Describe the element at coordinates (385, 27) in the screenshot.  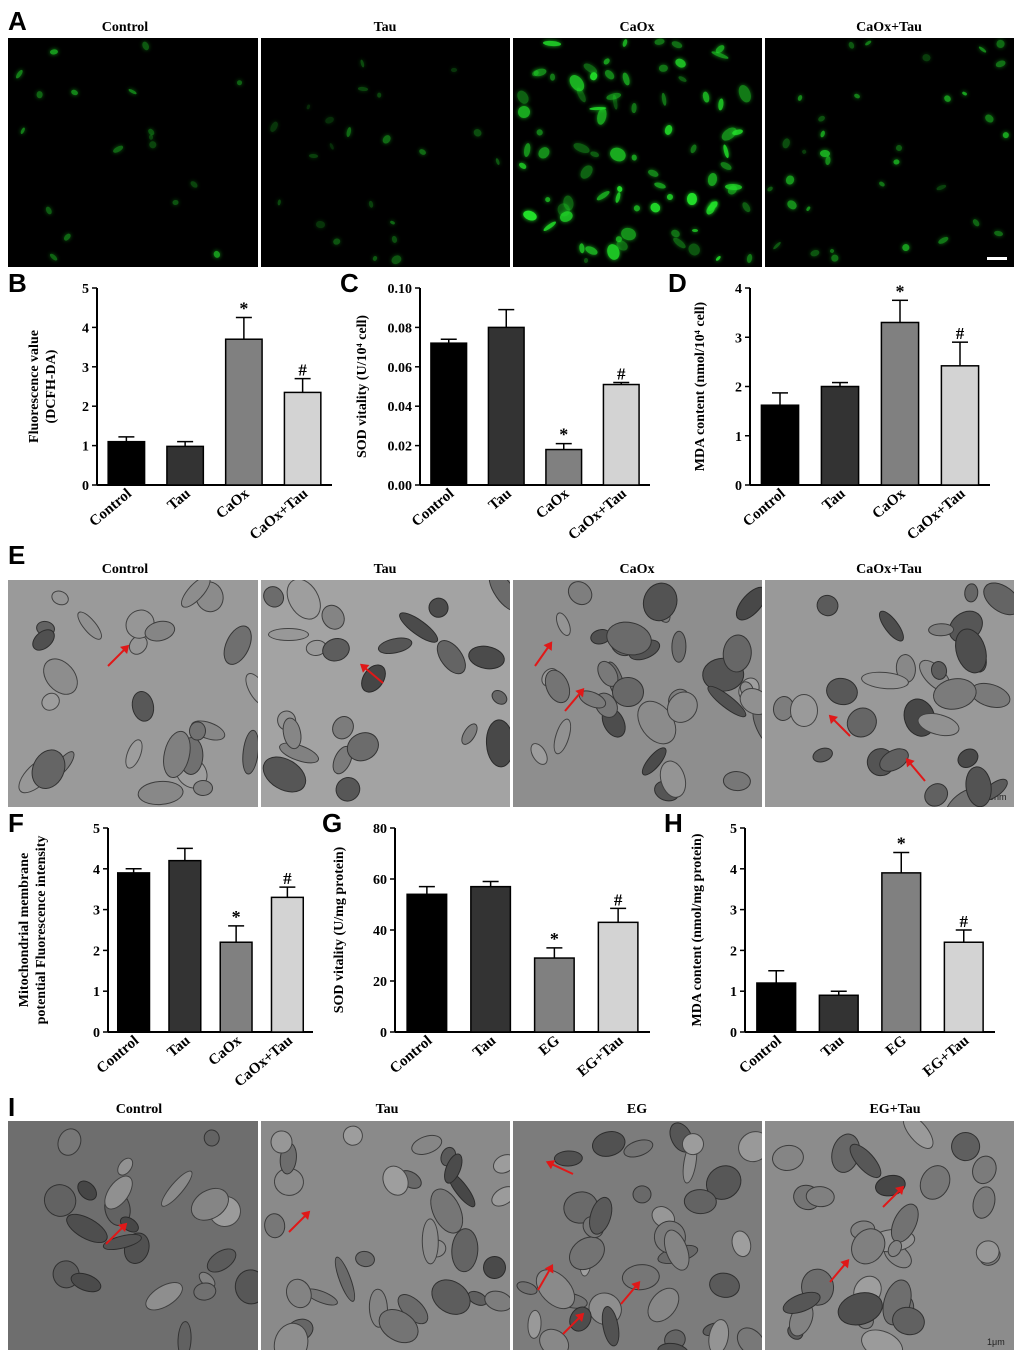
I see `row-a-title-tau: Tau` at that location.